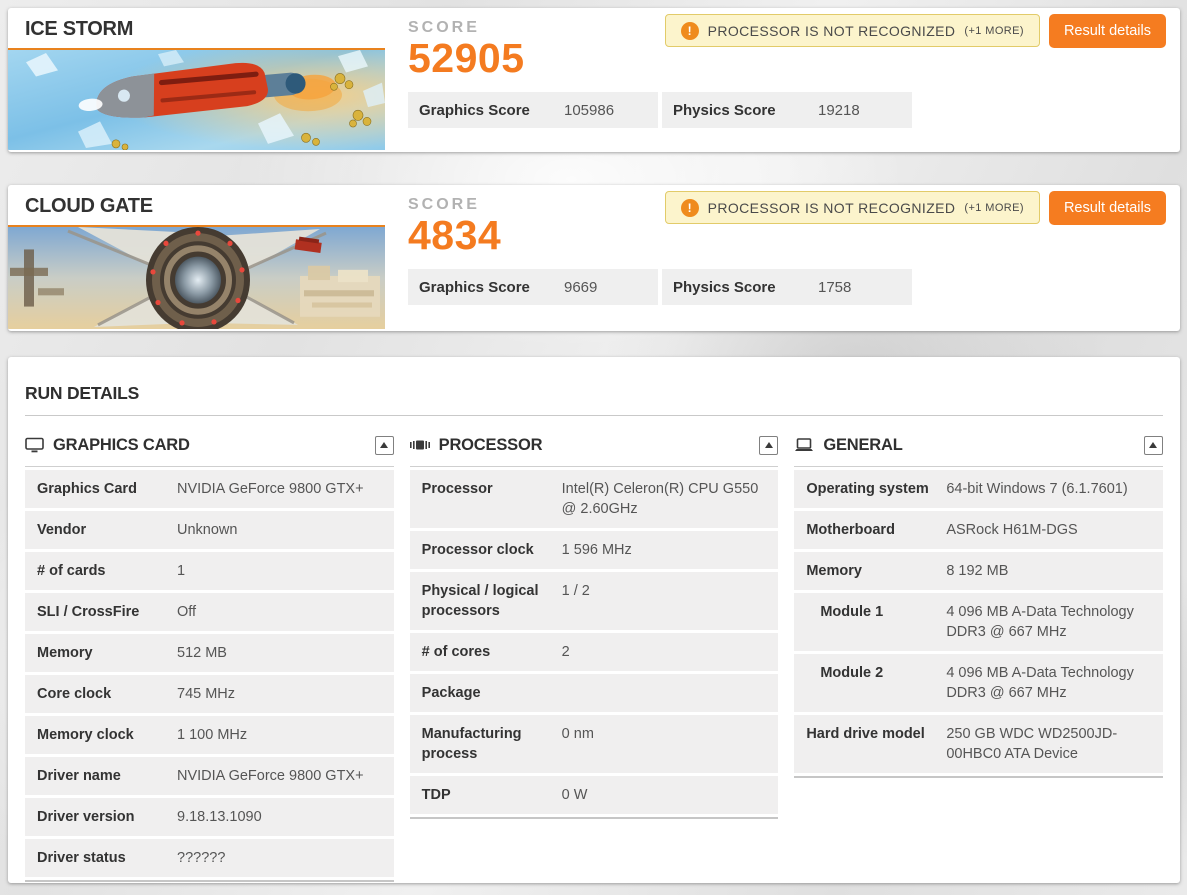  I want to click on detail-value: Intel(R) Celeron(R) CPU G550 @ 2.60GHz, so click(660, 499).